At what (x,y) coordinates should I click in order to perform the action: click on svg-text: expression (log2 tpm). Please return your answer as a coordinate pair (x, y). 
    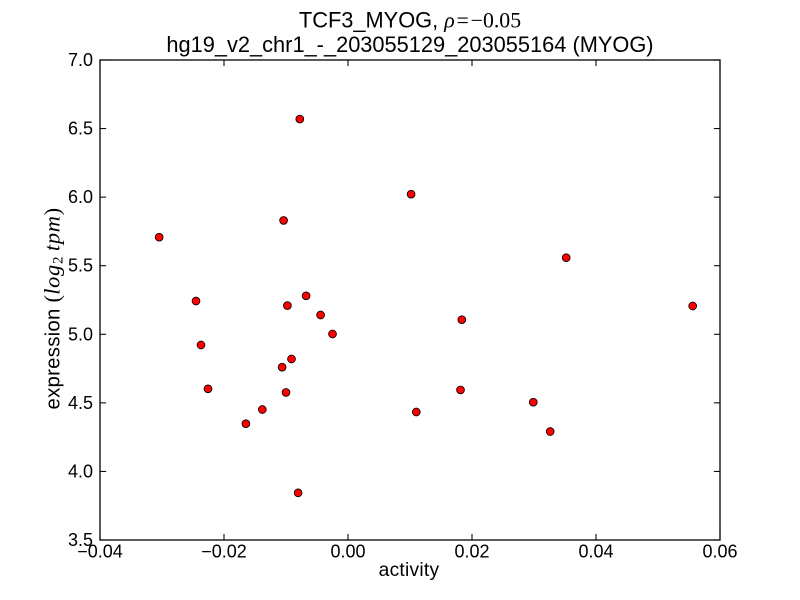
    Looking at the image, I should click on (53, 309).